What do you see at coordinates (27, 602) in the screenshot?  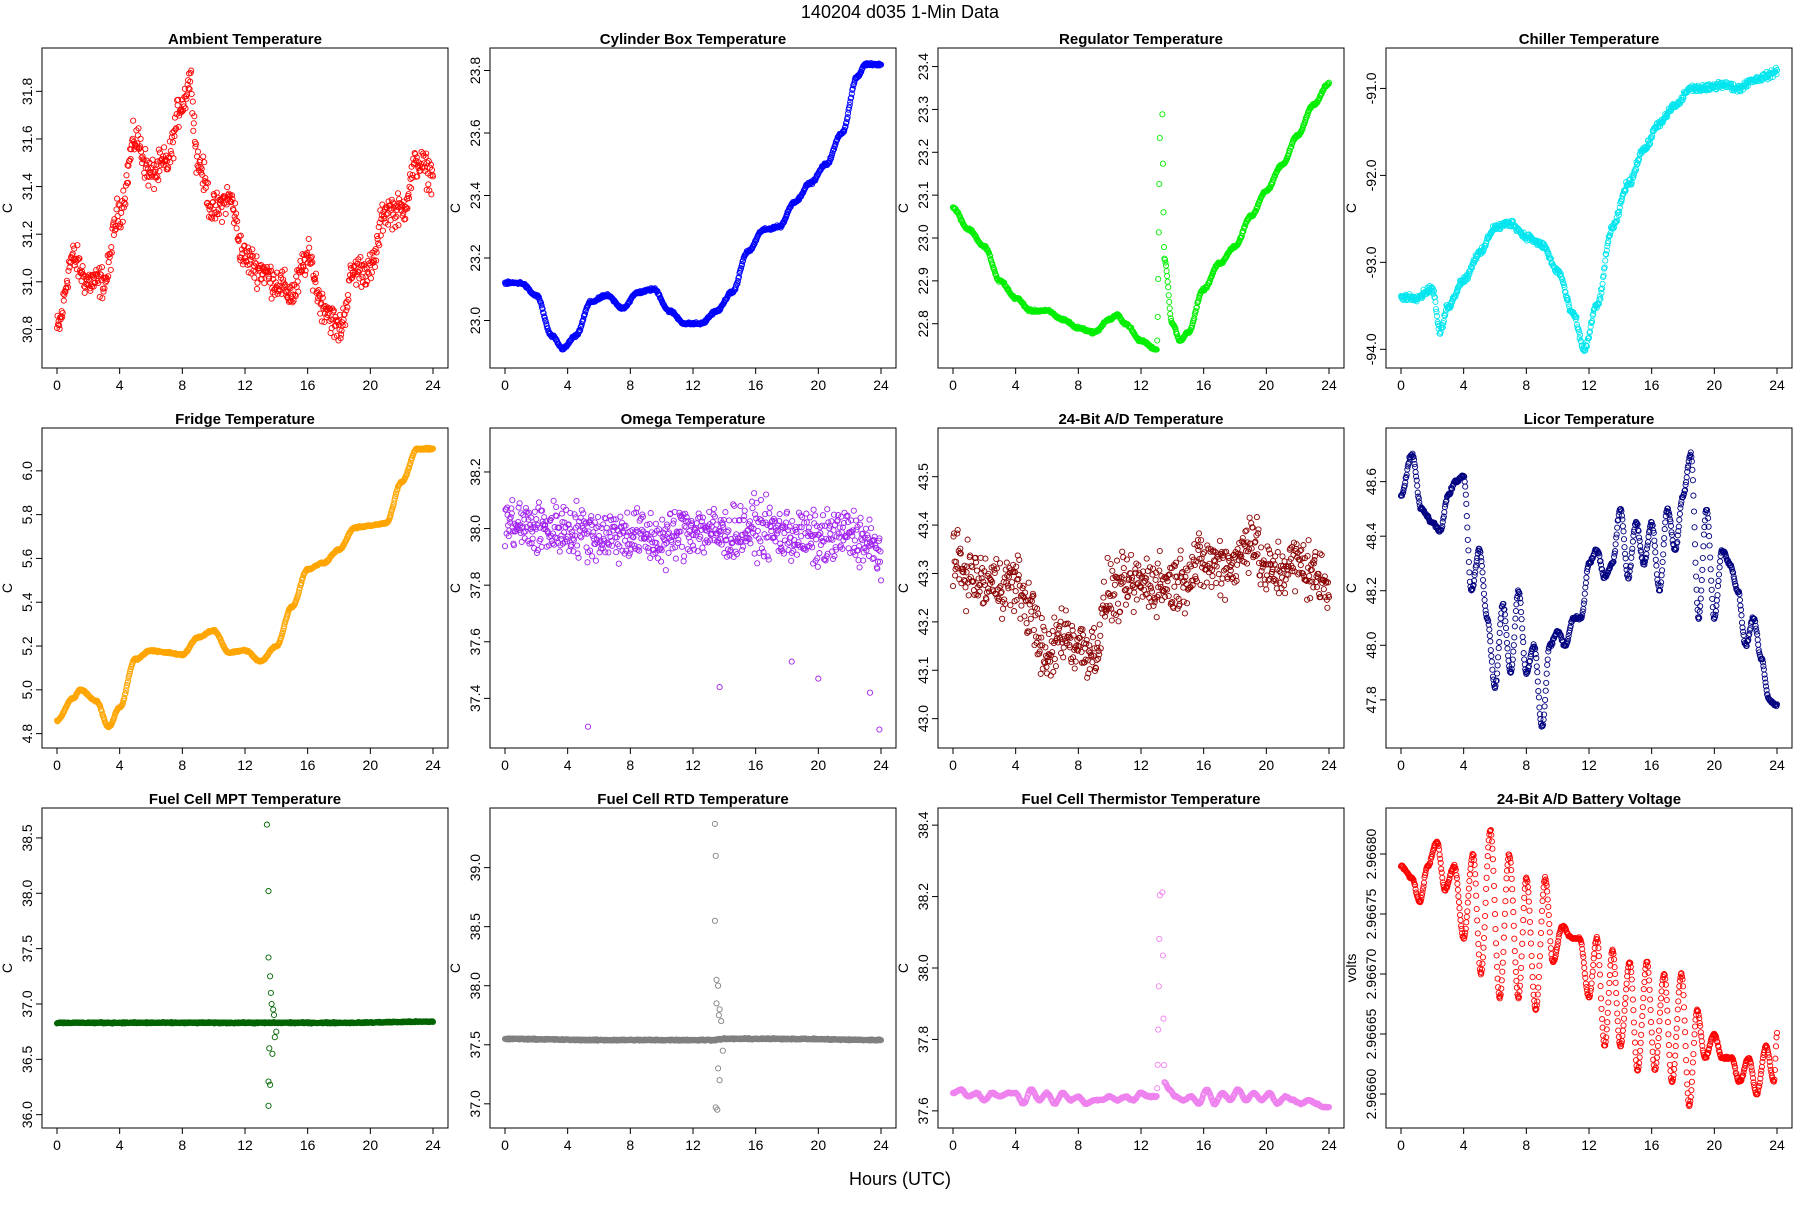 I see `y-tick-label: 5.4` at bounding box center [27, 602].